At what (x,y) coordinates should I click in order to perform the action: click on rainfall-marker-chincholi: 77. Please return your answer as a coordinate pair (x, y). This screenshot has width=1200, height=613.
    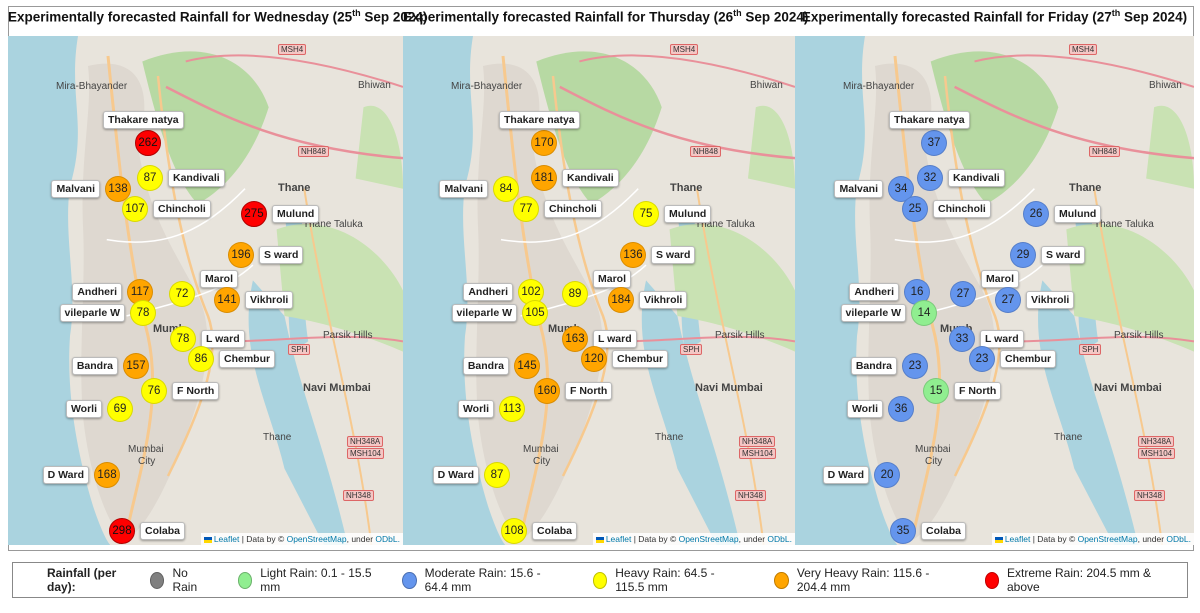
    Looking at the image, I should click on (526, 209).